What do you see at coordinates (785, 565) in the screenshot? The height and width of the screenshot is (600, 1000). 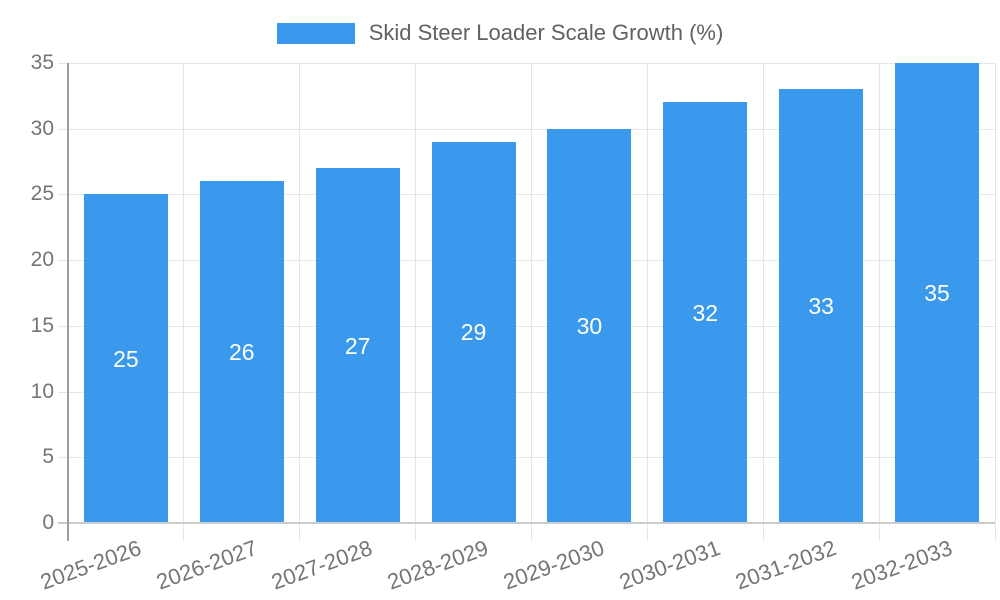 I see `x-tick-label: 2031-2032` at bounding box center [785, 565].